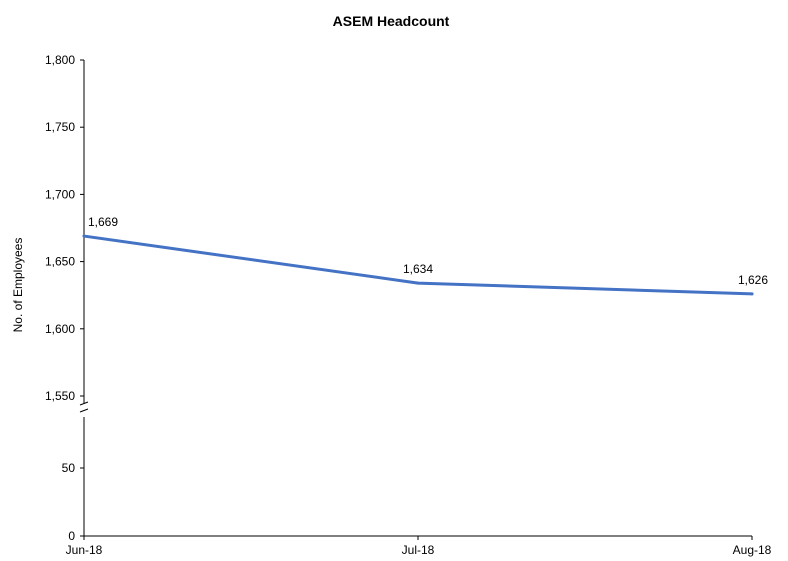  I want to click on y-axis: 1,550 1,600 1,650 1,700 1,750 1,800 0 50, so click(67, 298).